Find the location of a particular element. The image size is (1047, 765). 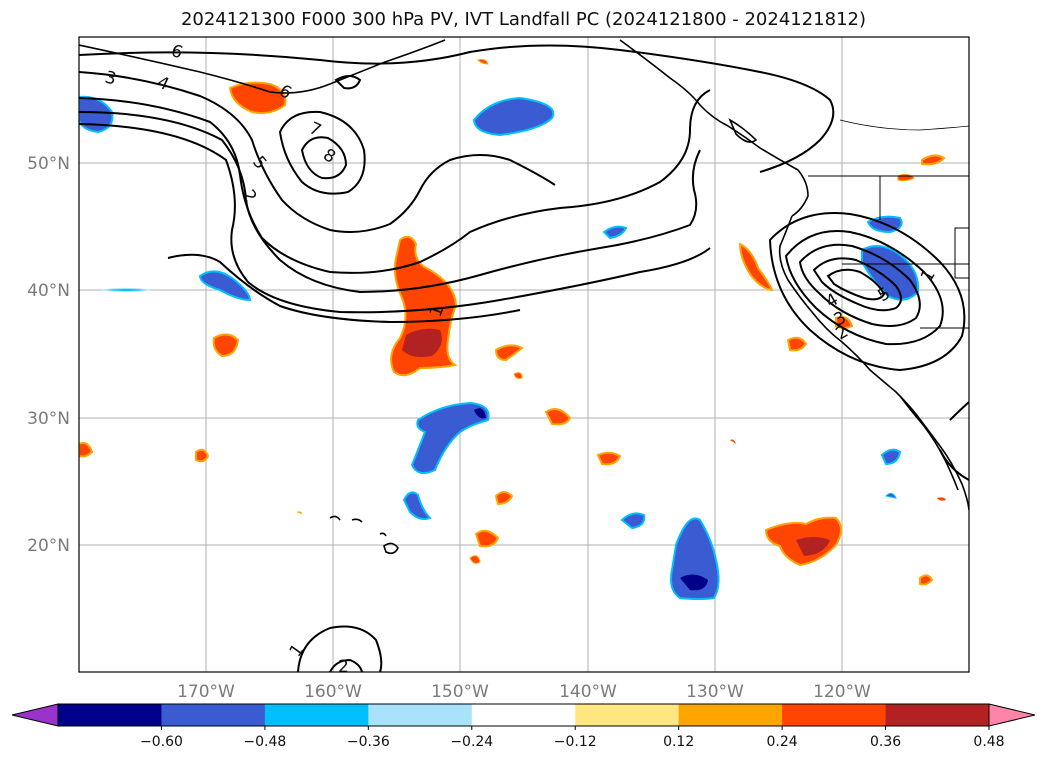

longitude-labels: 170°W 160°W 150°W 140°W 130°W 120°W is located at coordinates (524, 692).